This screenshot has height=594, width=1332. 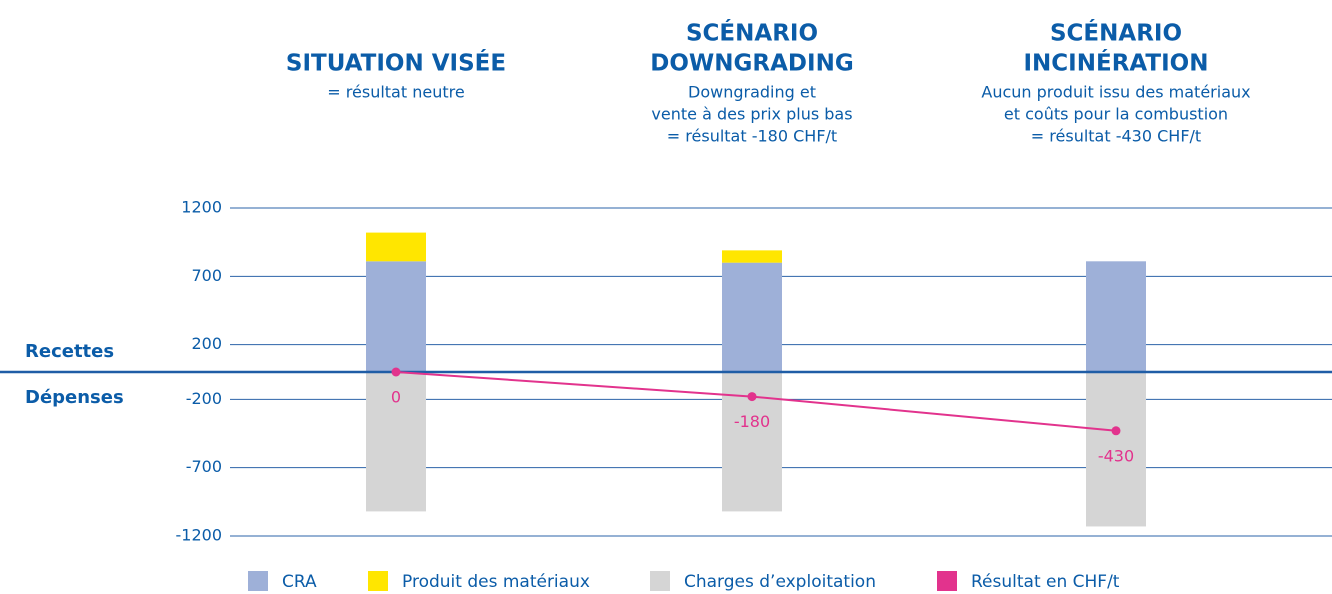 What do you see at coordinates (752, 92) in the screenshot?
I see `scenario-subtitle: Downgrading et` at bounding box center [752, 92].